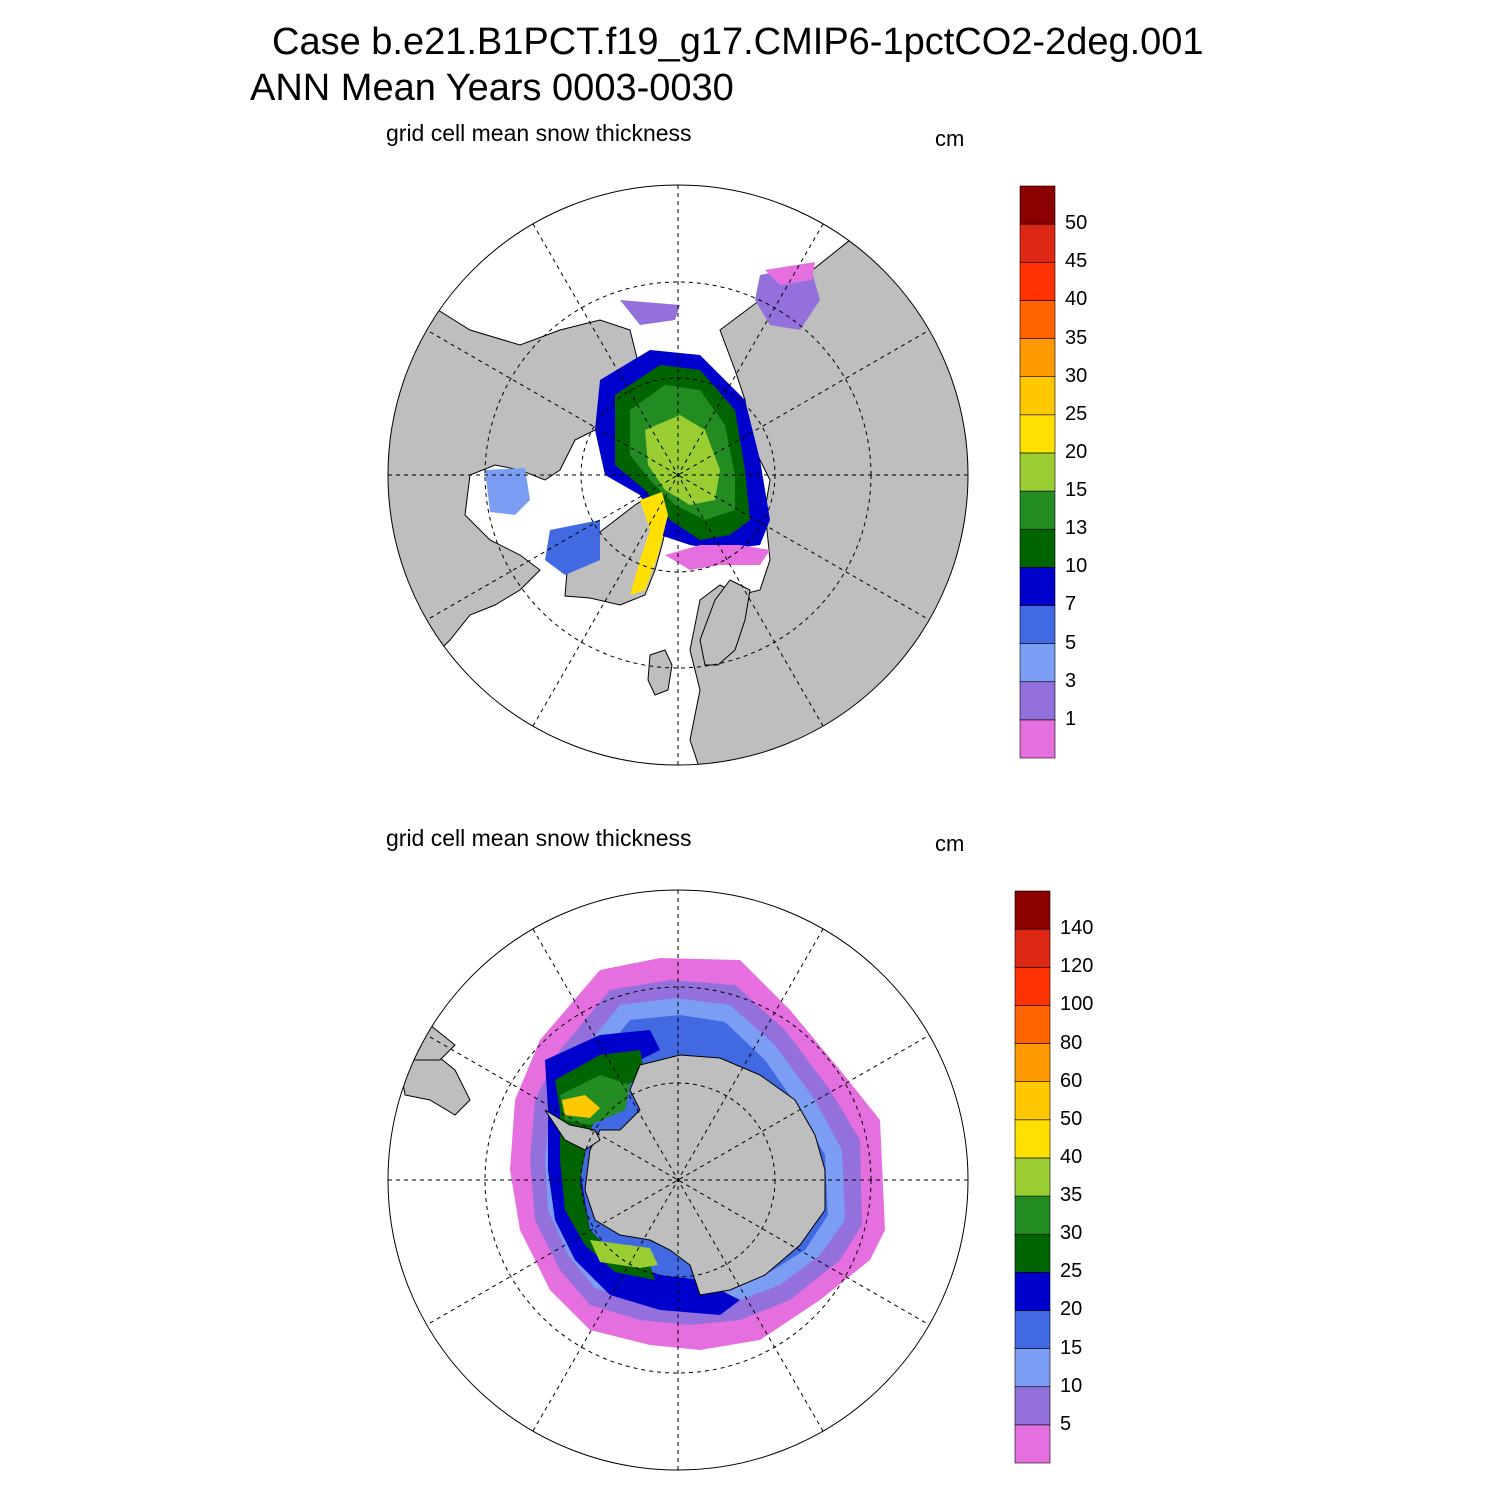 This screenshot has height=1500, width=1500. I want to click on colorbar-tick-label: 80, so click(1071, 1042).